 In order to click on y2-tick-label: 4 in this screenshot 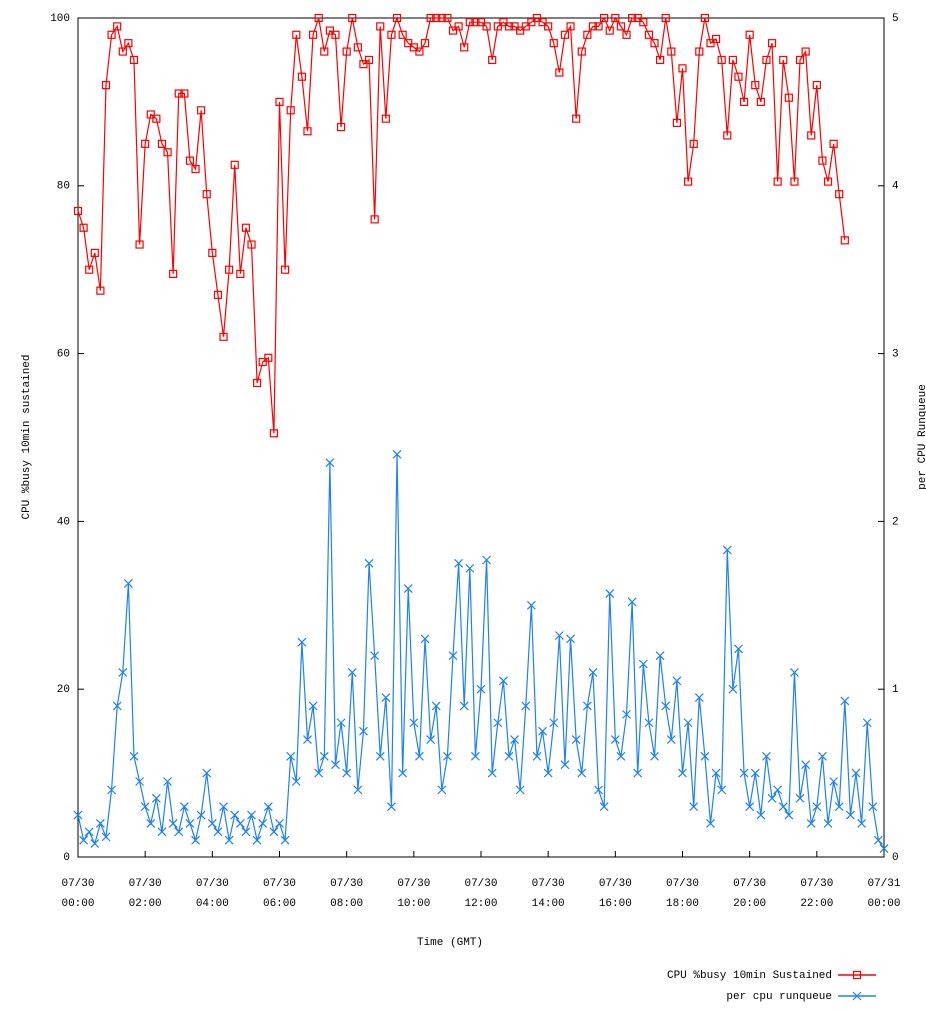, I will do `click(895, 187)`.